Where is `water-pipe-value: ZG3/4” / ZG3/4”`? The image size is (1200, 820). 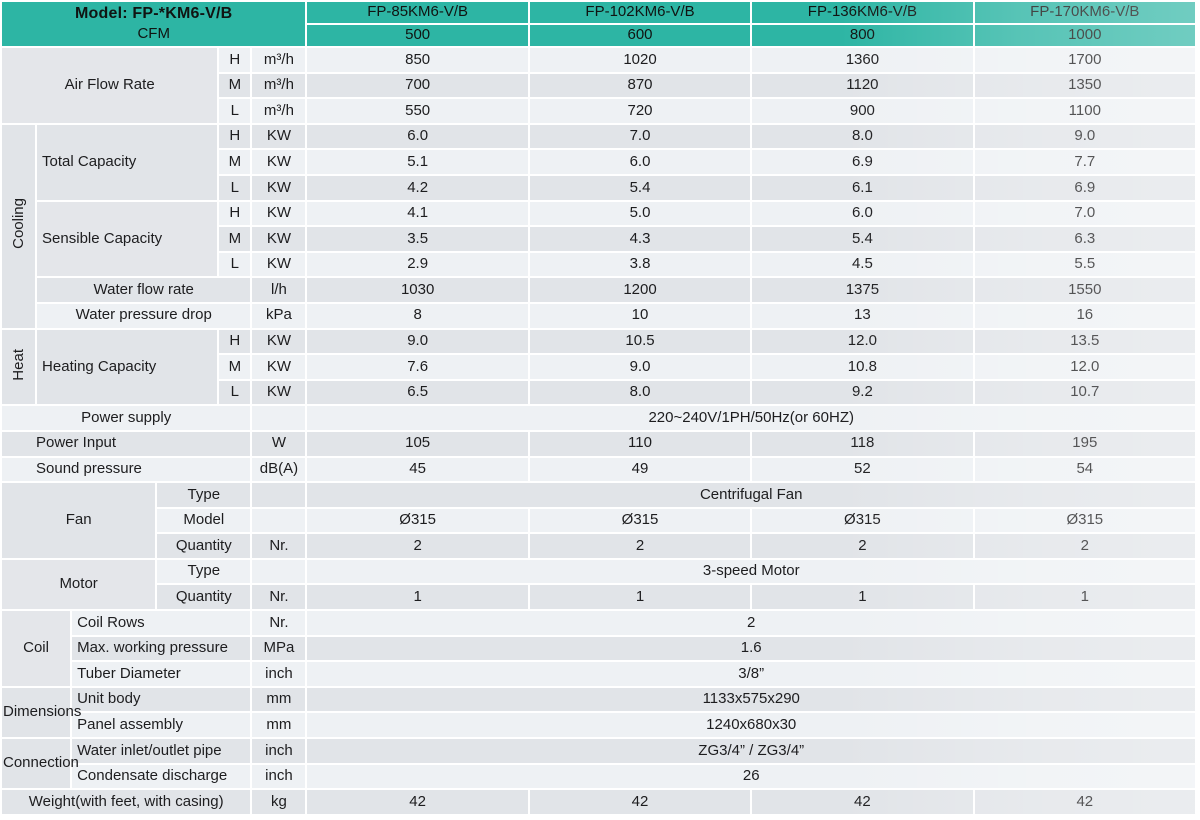
water-pipe-value: ZG3/4” / ZG3/4” is located at coordinates (751, 751).